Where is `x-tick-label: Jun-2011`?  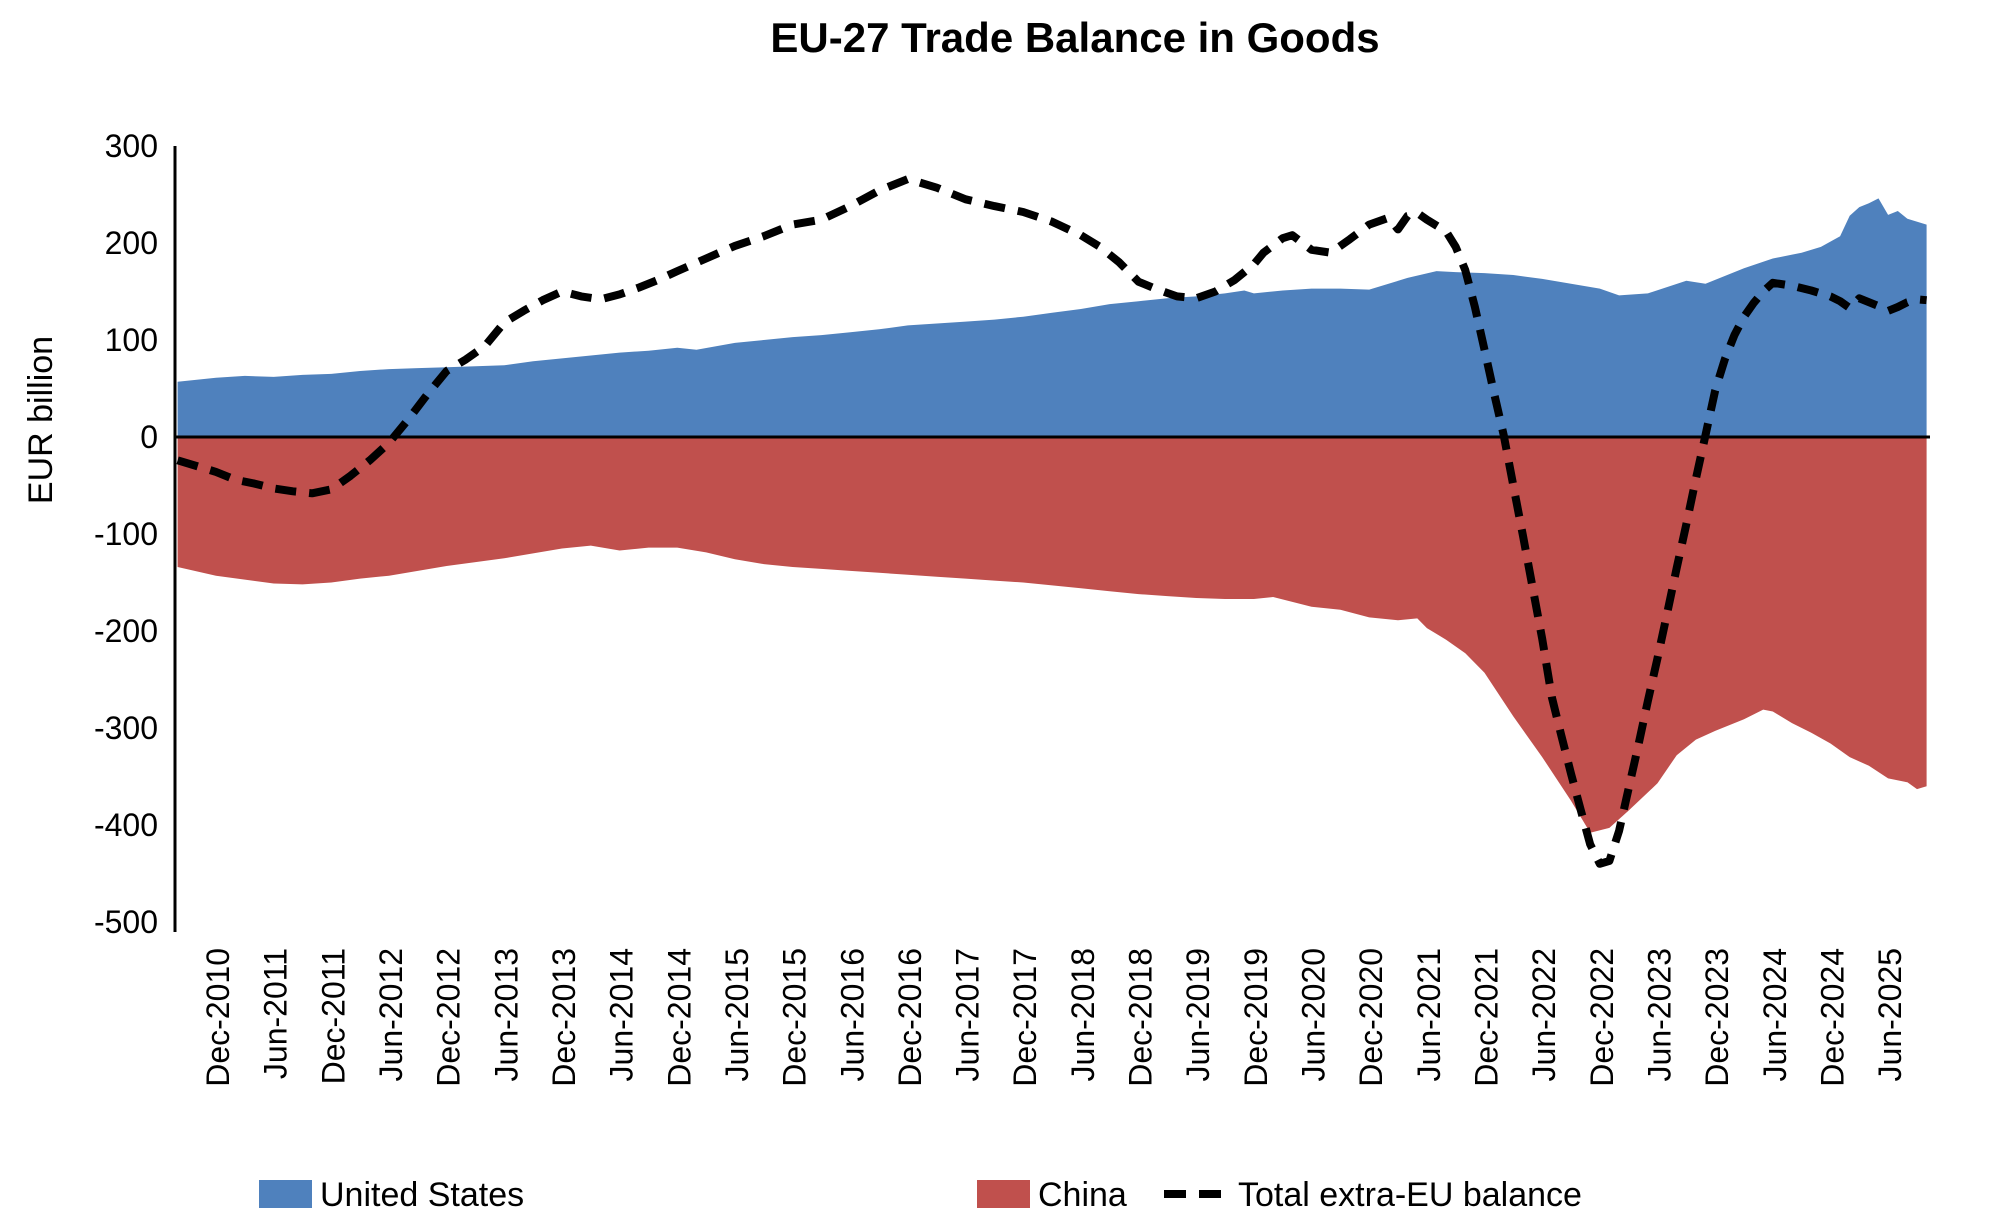
x-tick-label: Jun-2011 is located at coordinates (276, 1013).